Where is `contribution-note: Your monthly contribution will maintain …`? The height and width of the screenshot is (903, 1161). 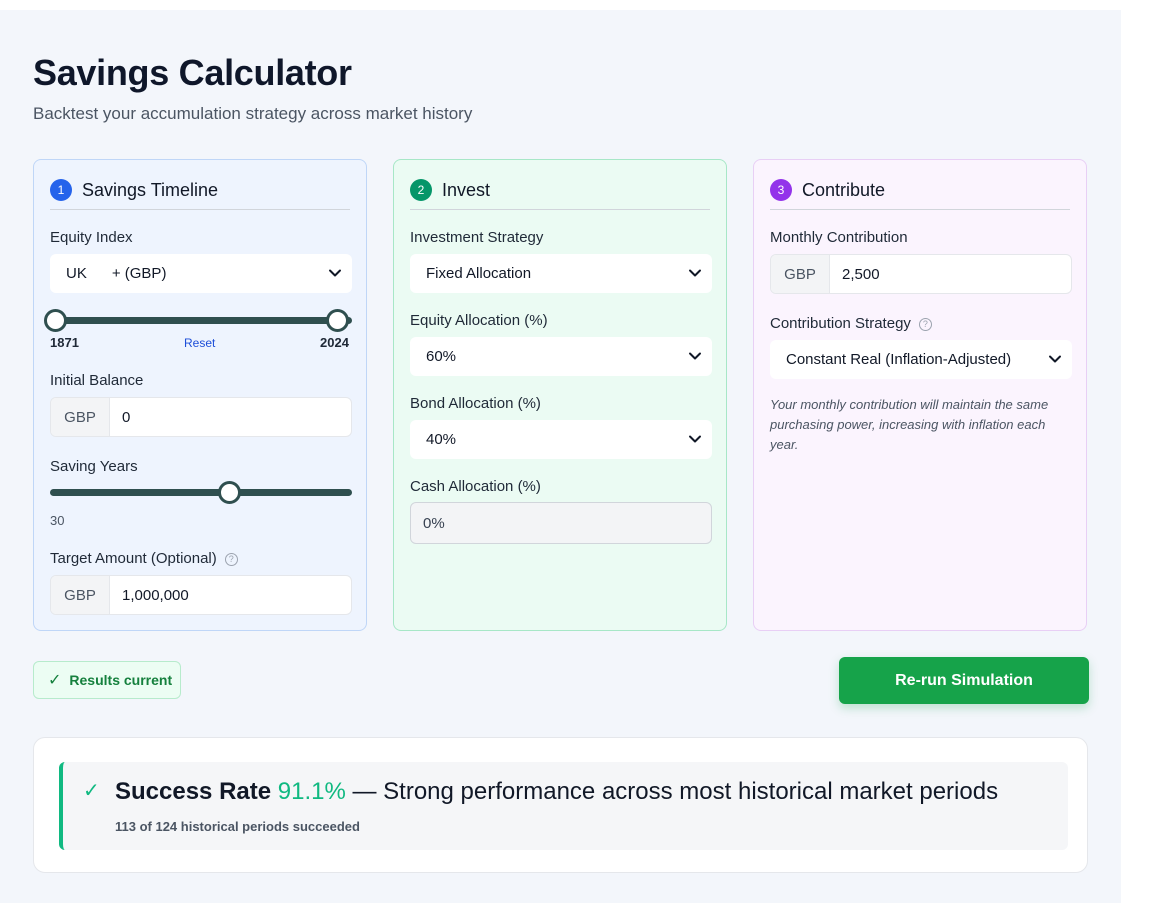 contribution-note: Your monthly contribution will maintain … is located at coordinates (909, 424).